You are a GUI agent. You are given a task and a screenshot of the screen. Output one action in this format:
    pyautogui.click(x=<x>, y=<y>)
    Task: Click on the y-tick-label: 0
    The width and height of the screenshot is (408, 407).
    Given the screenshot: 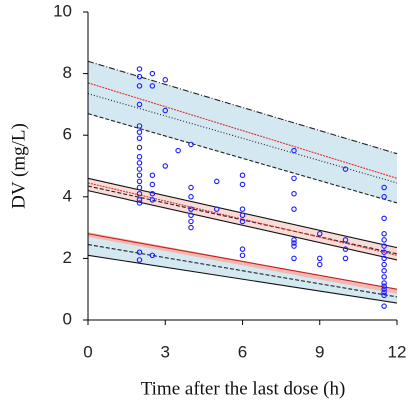 What is the action you would take?
    pyautogui.click(x=67, y=318)
    